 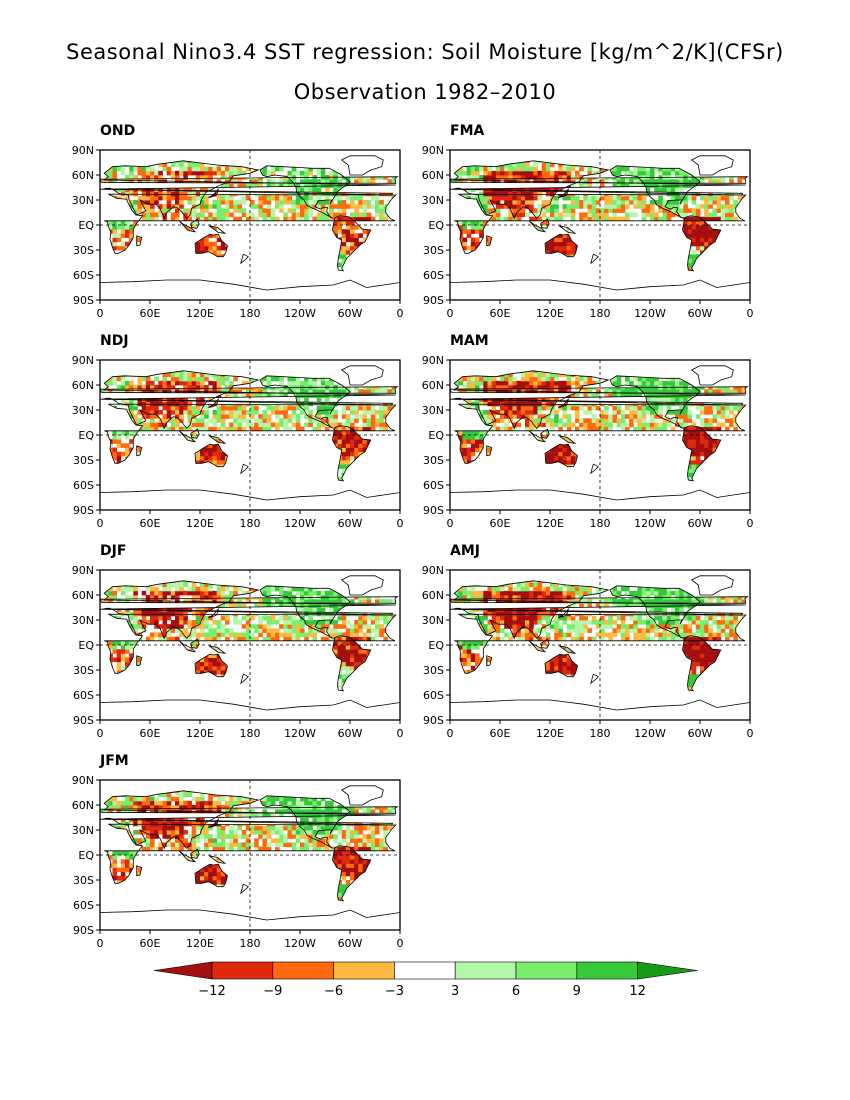 I want to click on lat-label: EQ, so click(x=86, y=225).